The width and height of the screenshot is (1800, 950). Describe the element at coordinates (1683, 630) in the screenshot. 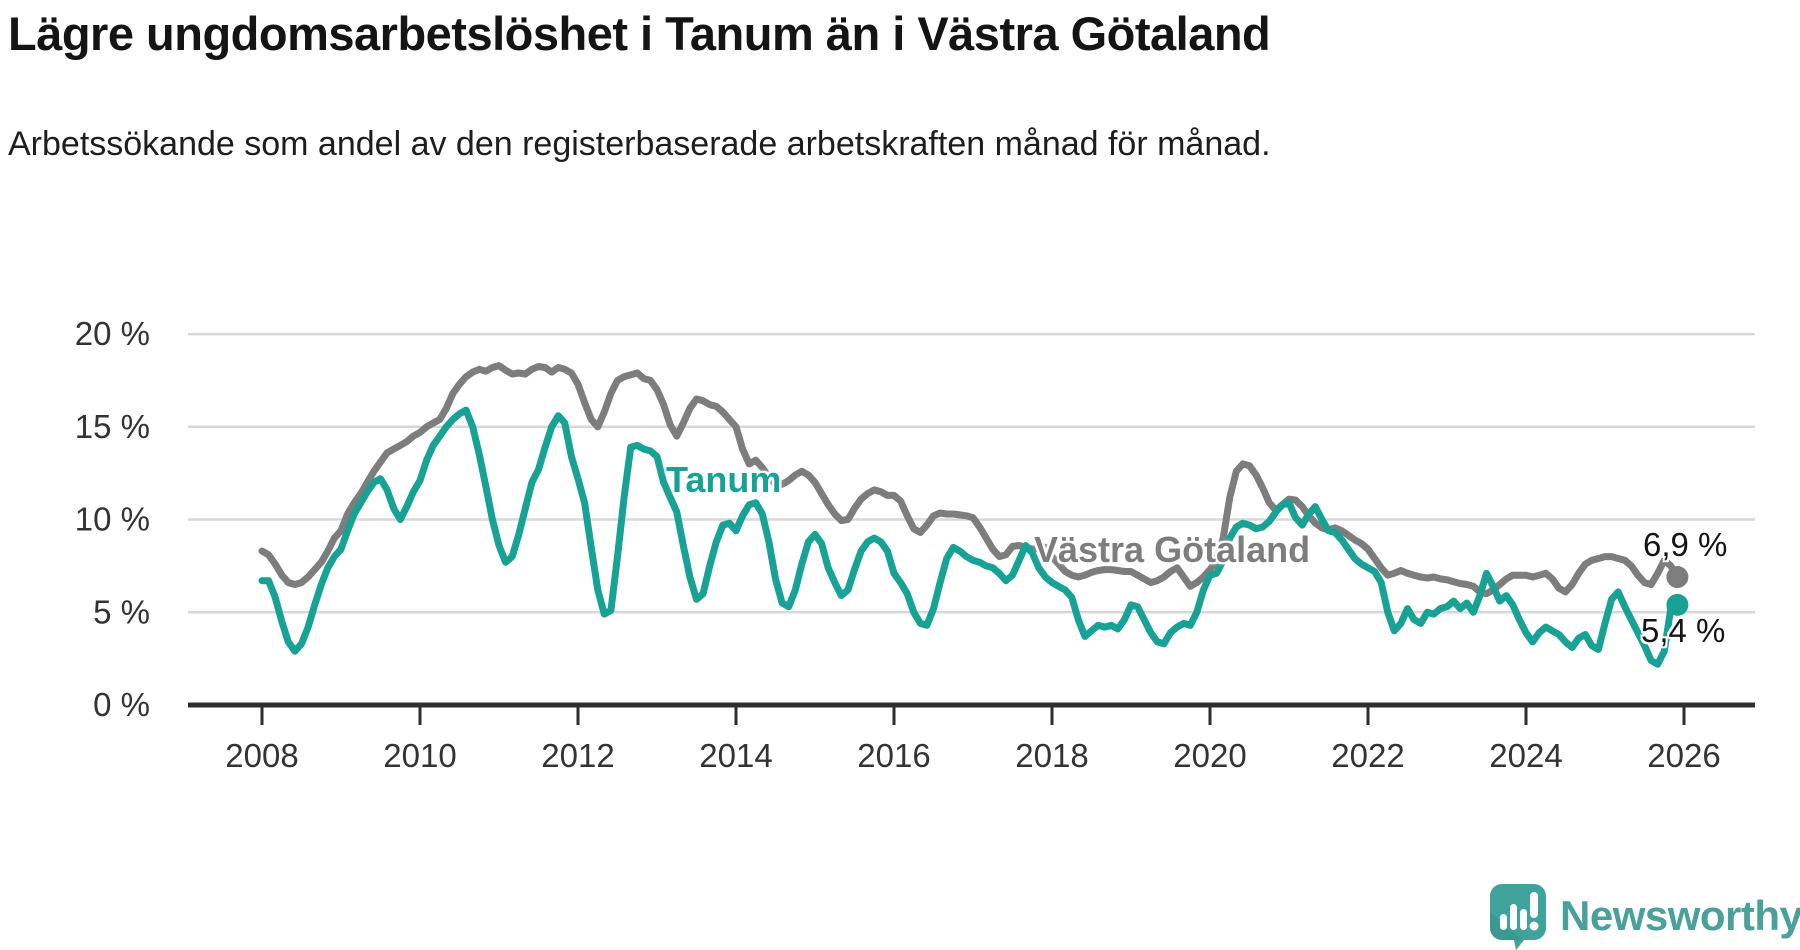

I see `end-value-label-tanum: 5,4 %` at that location.